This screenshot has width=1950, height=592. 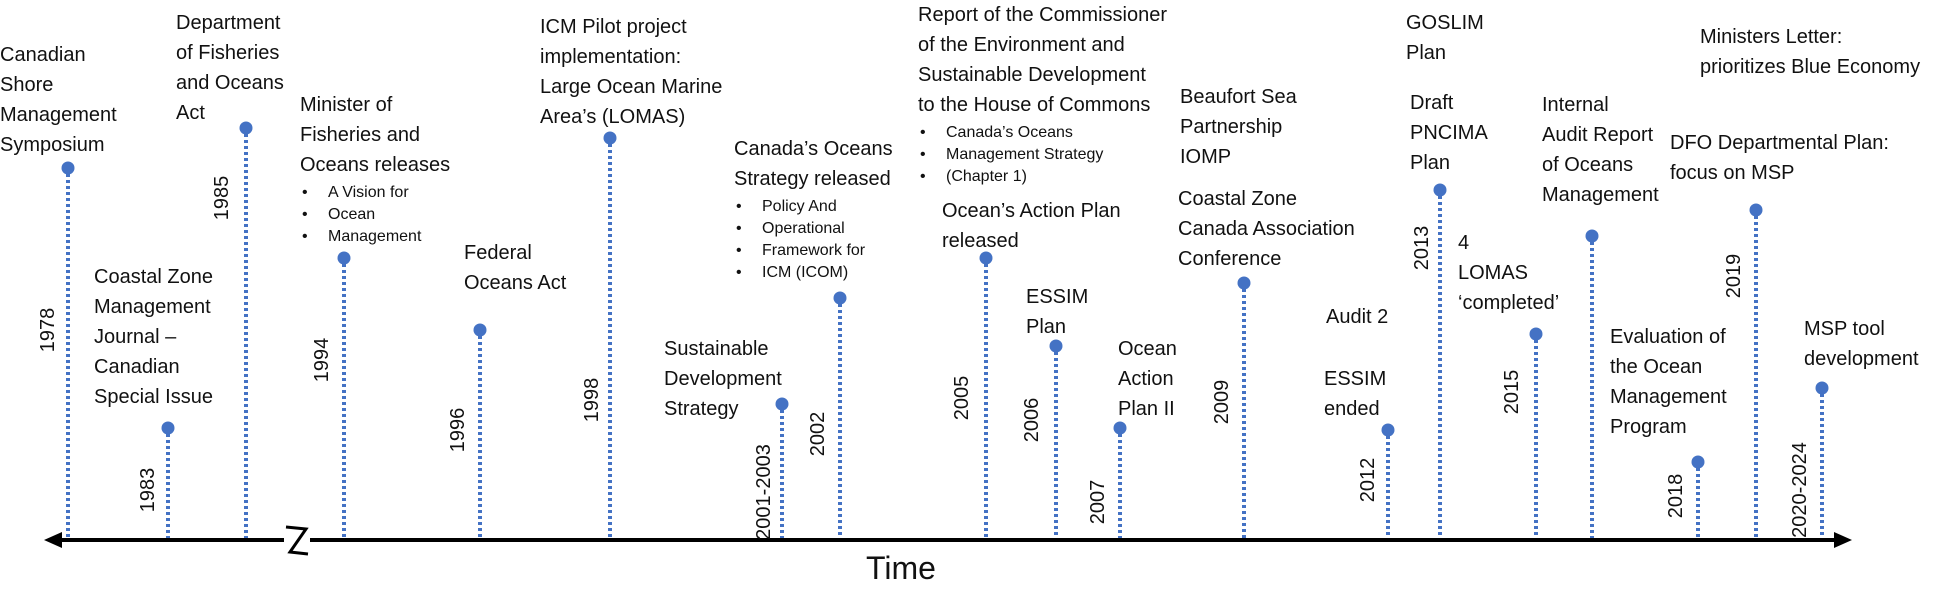 I want to click on event-label-line: LOMAS, so click(x=1493, y=273).